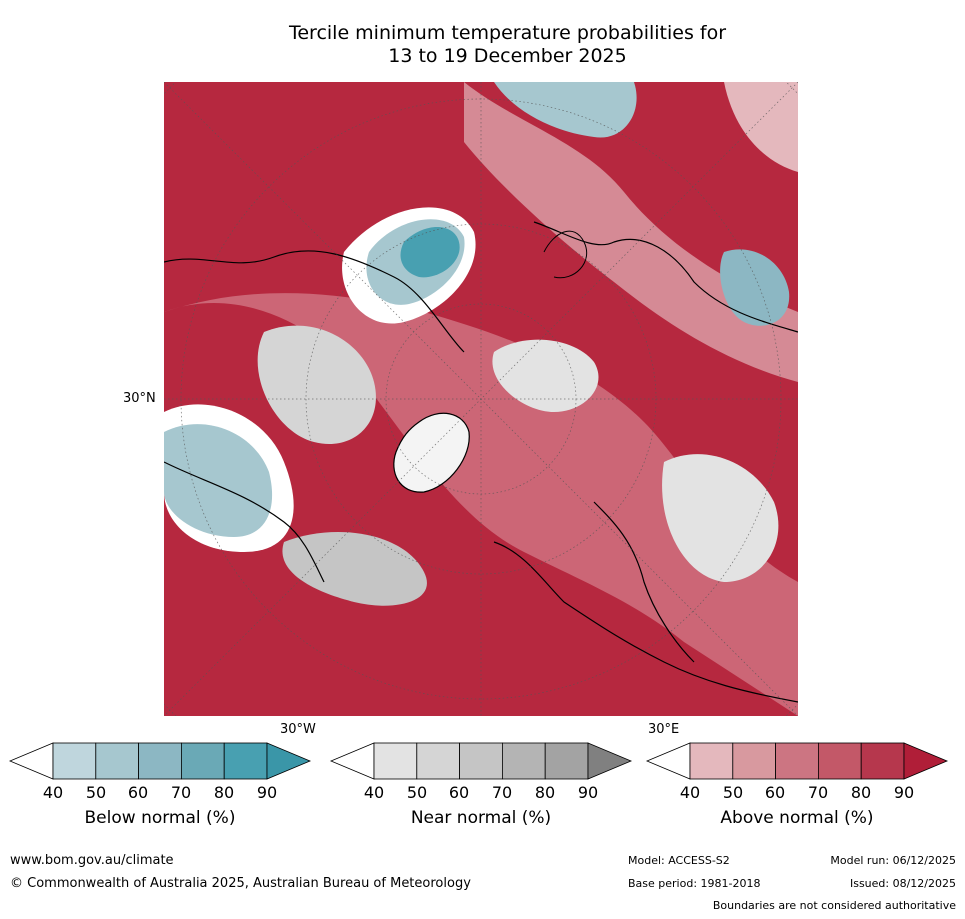 This screenshot has width=965, height=919. Describe the element at coordinates (694, 883) in the screenshot. I see `footer-base-period: Base period: 1981-2018` at that location.